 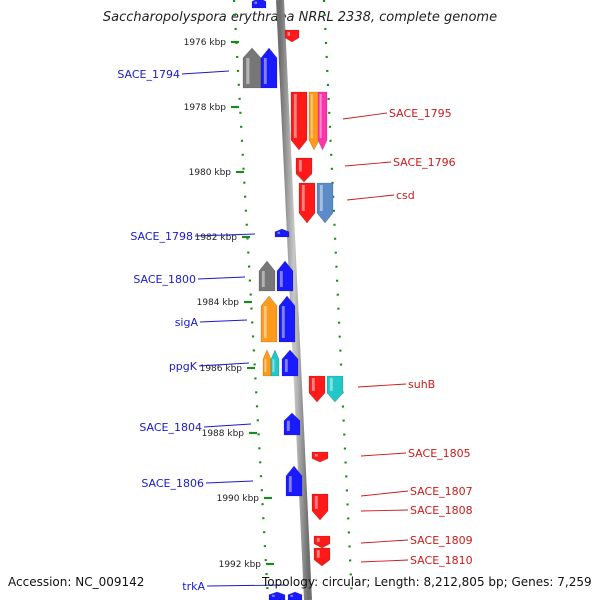 What do you see at coordinates (441, 510) in the screenshot?
I see `gene-label-right: SACE_1808` at bounding box center [441, 510].